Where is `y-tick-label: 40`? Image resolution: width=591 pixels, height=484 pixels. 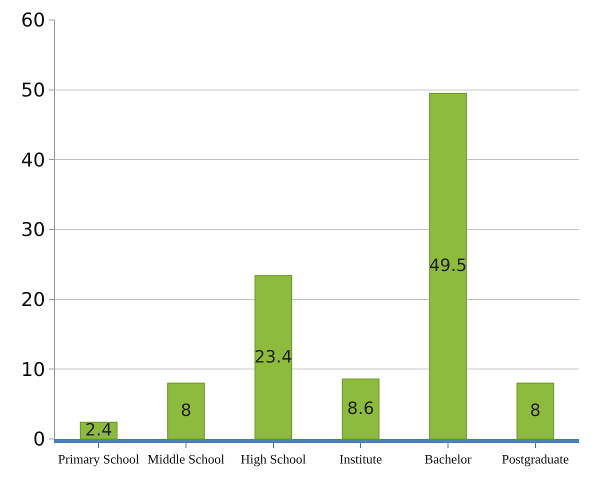
y-tick-label: 40 is located at coordinates (33, 160).